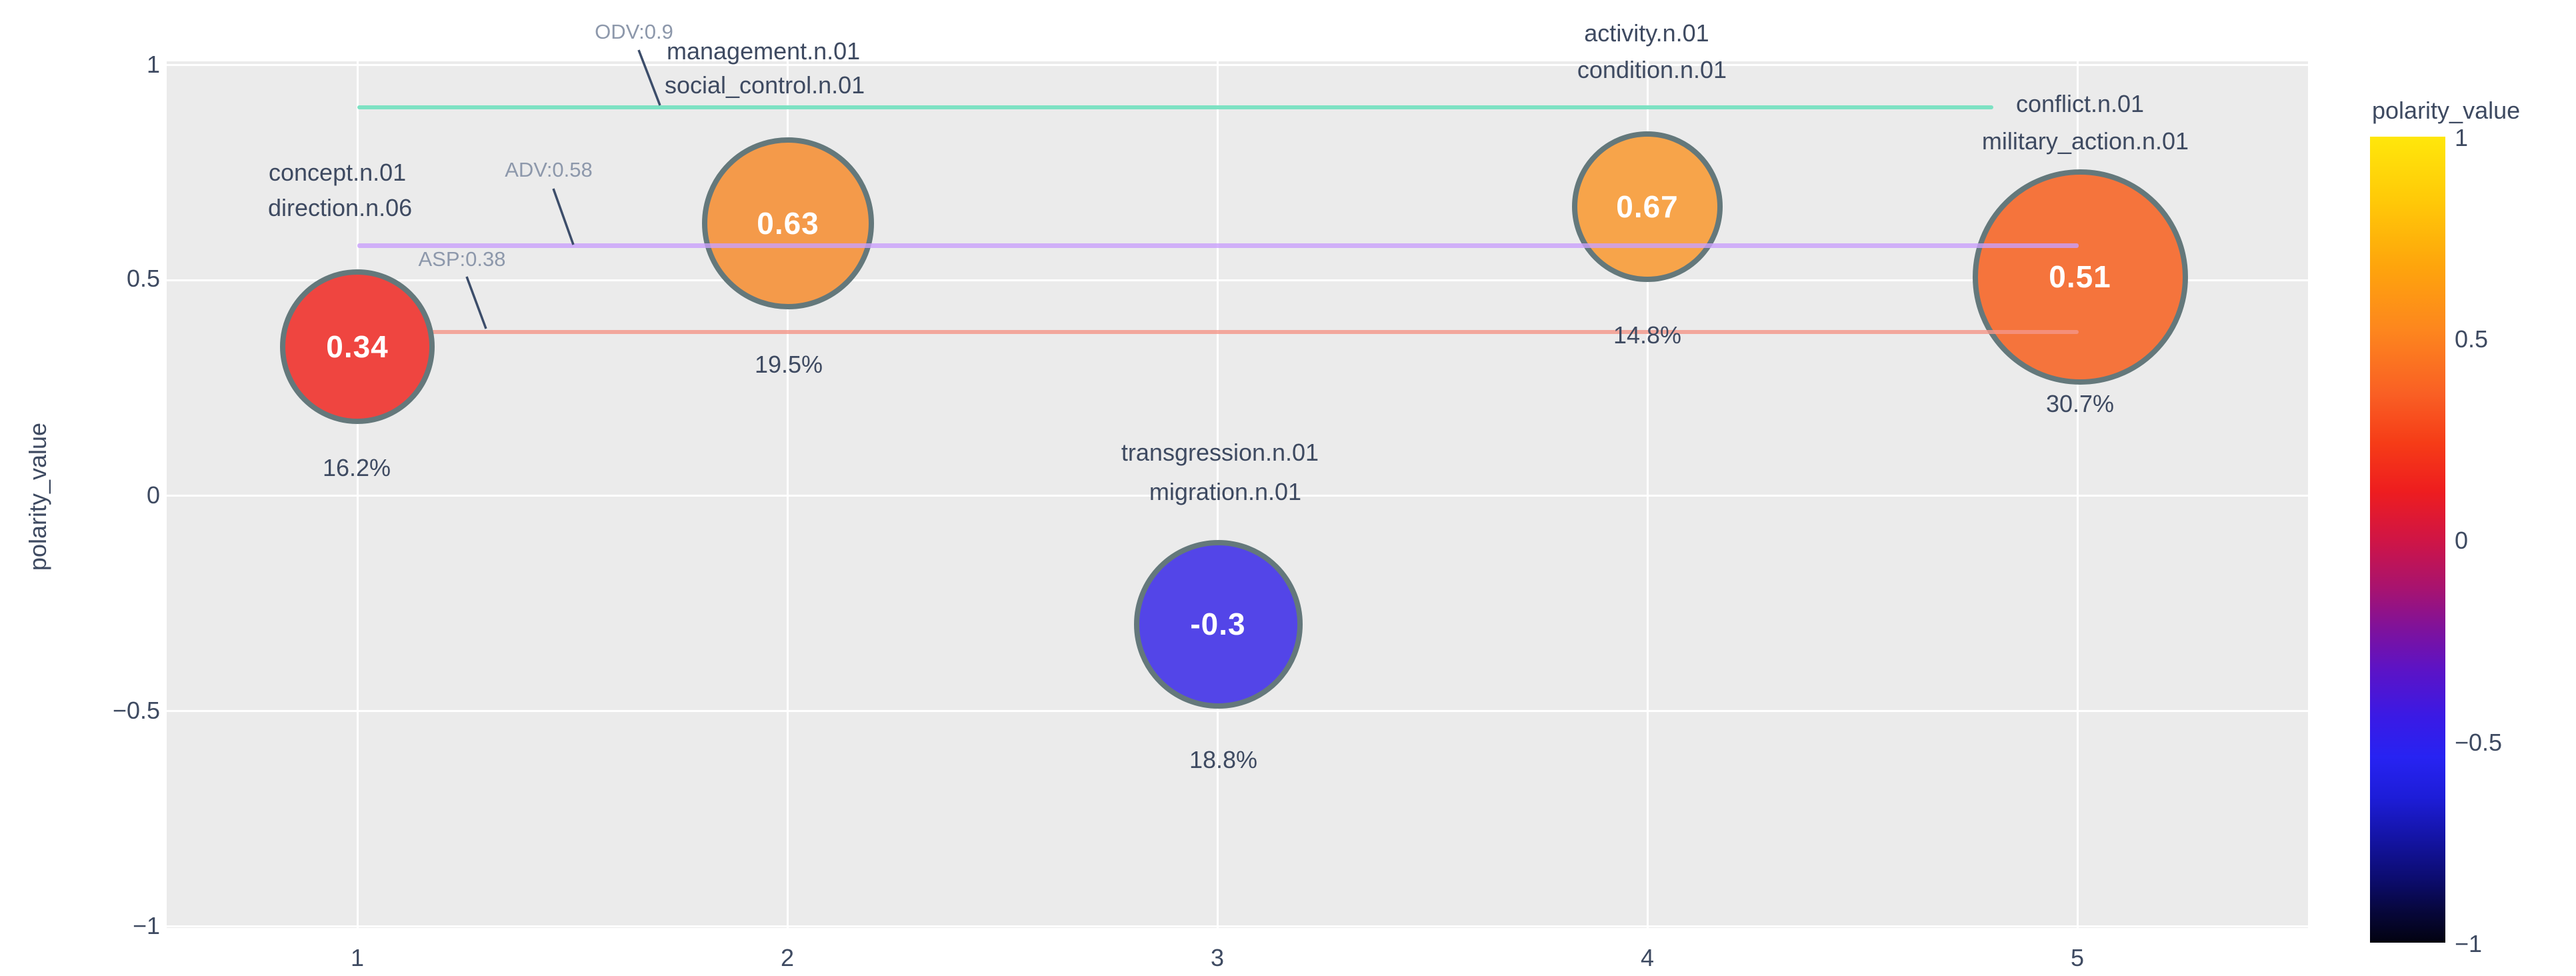 The width and height of the screenshot is (2576, 976). What do you see at coordinates (143, 278) in the screenshot?
I see `y-tick-0.5: 0.5` at bounding box center [143, 278].